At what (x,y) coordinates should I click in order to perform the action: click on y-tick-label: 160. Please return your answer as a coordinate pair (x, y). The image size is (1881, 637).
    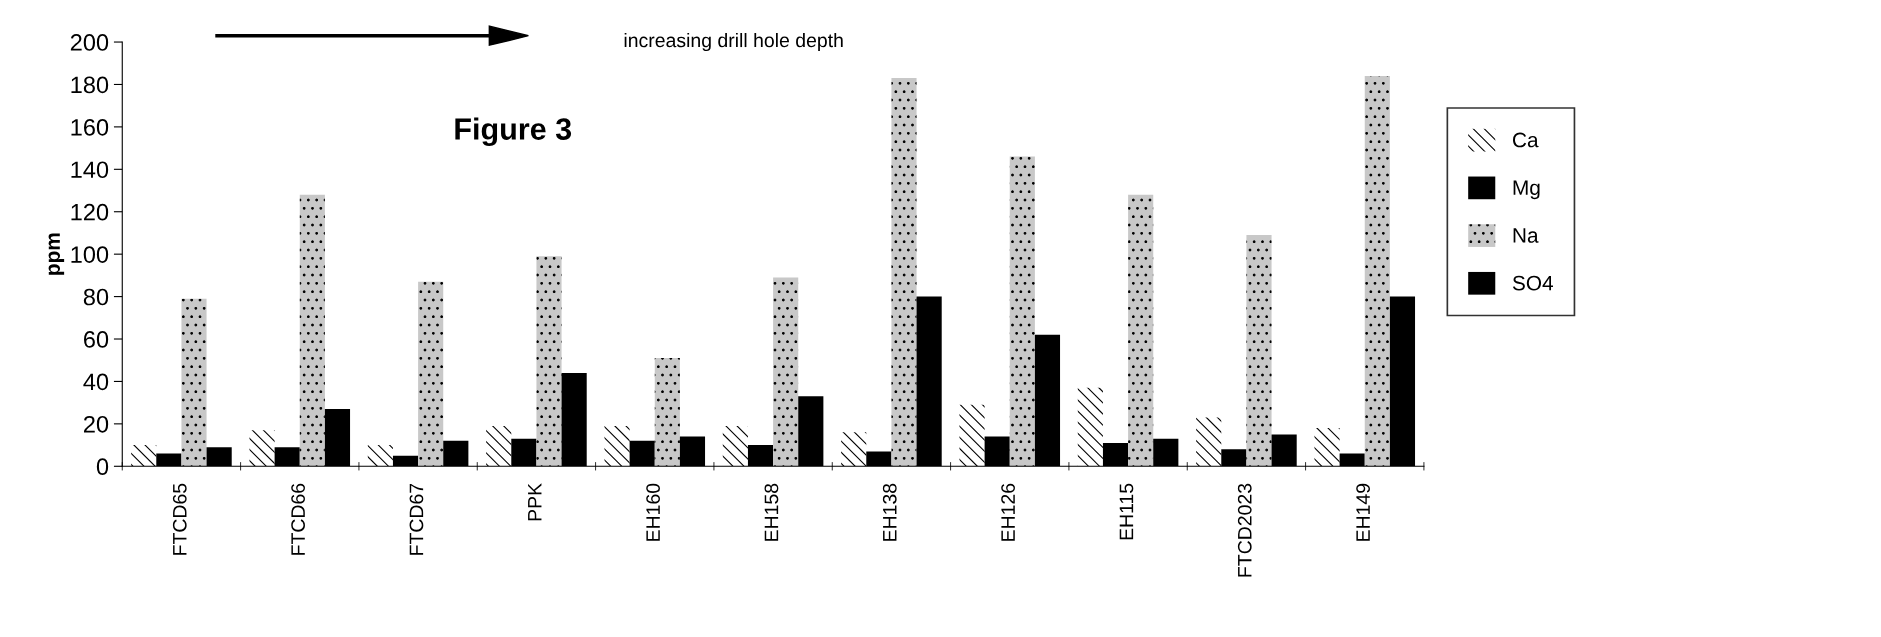
    Looking at the image, I should click on (90, 127).